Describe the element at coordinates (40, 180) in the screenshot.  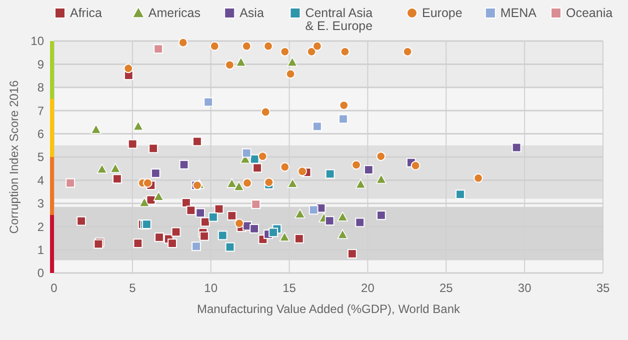
I see `y-tick-label: 4` at that location.